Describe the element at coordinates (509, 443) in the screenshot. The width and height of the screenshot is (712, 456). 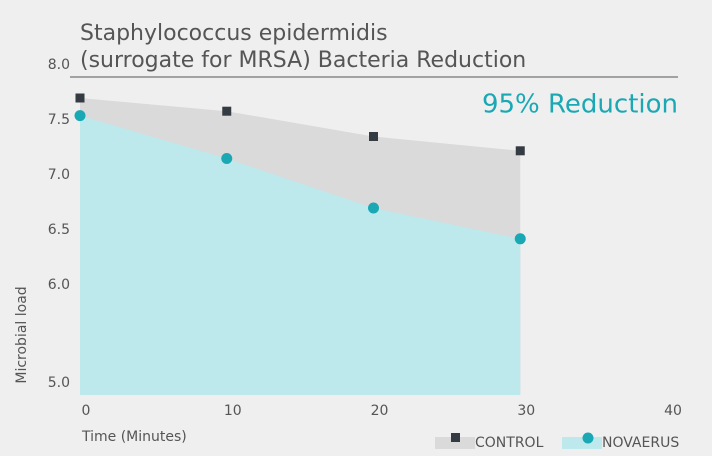
I see `legend-label: CONTROL` at that location.